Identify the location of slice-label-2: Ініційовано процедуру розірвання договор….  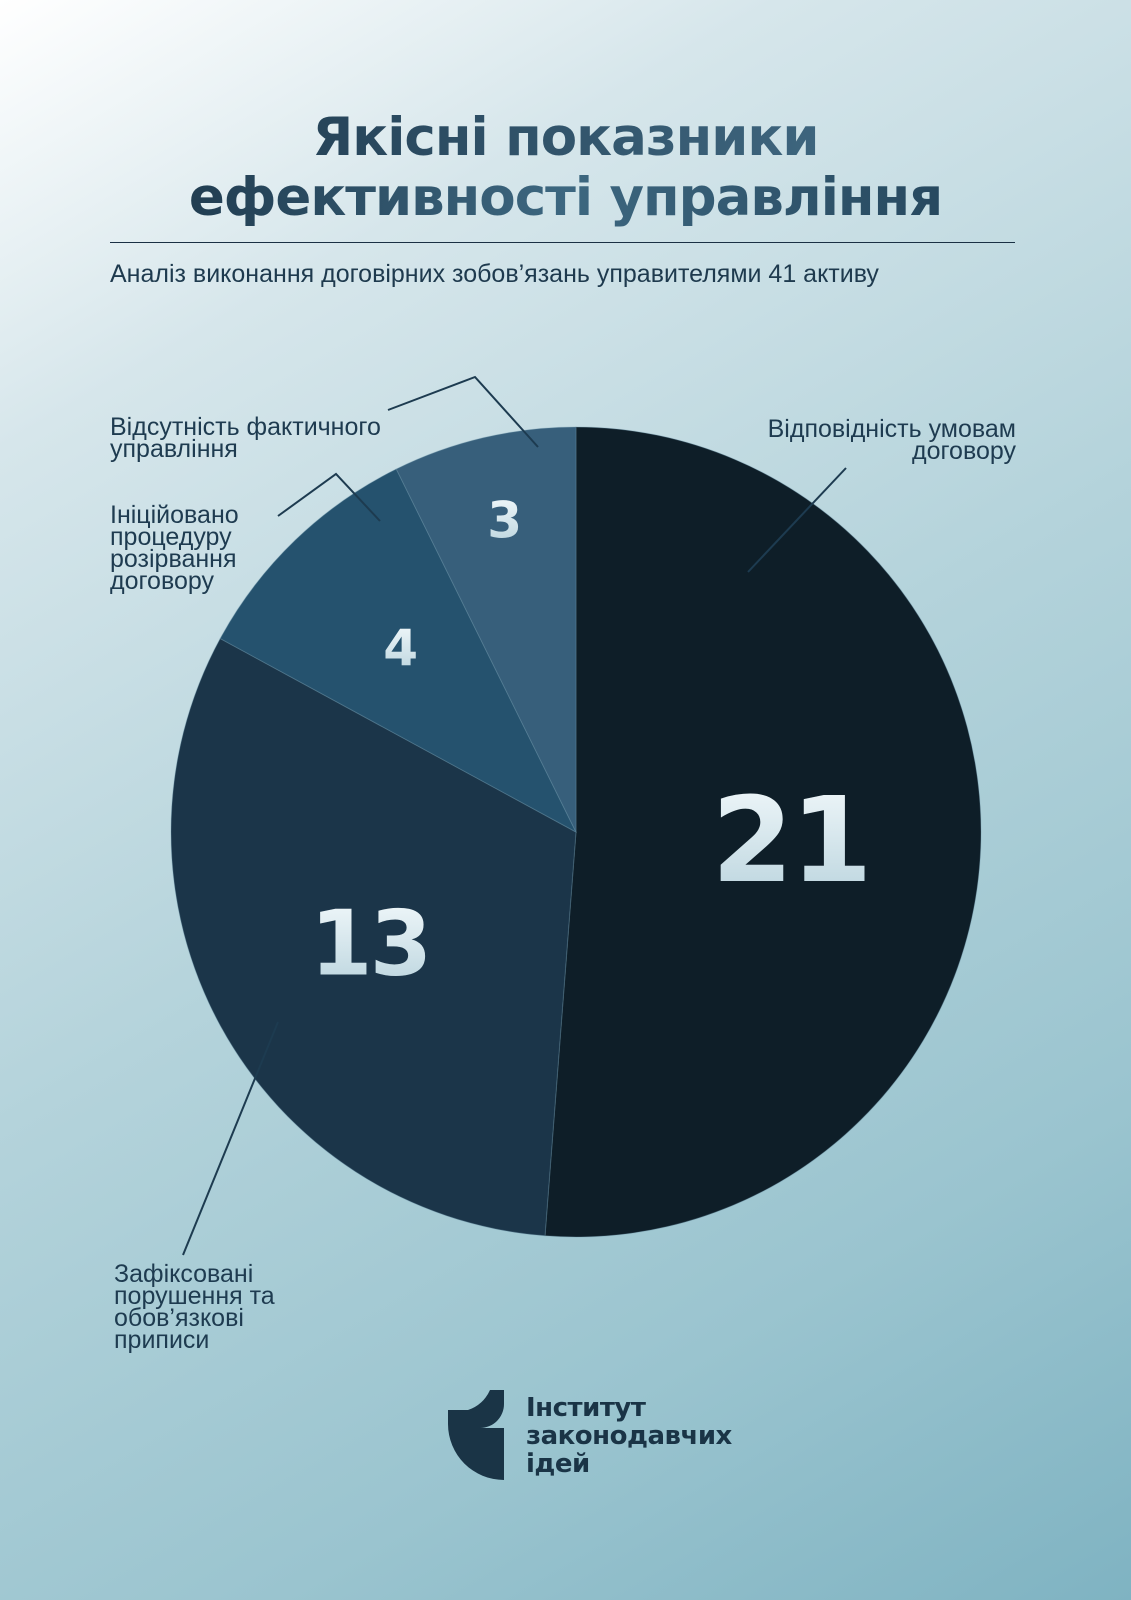
(174, 548).